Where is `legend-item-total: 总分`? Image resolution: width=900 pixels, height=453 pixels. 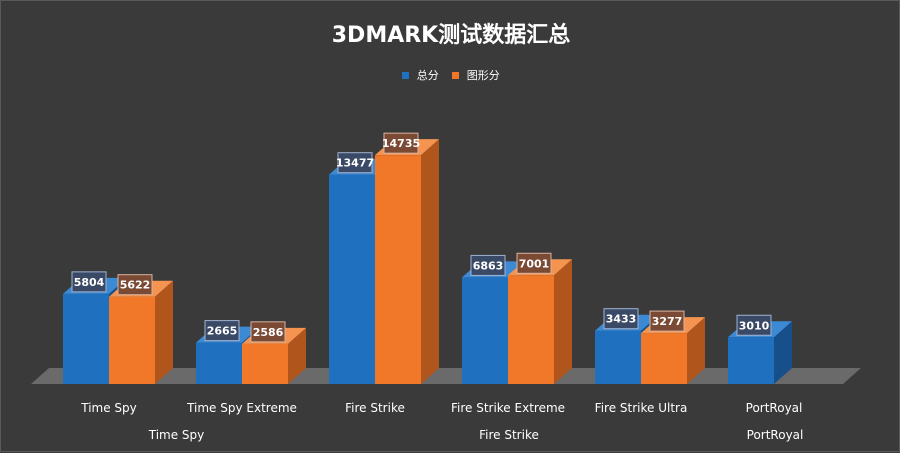
legend-item-total: 总分 is located at coordinates (420, 75).